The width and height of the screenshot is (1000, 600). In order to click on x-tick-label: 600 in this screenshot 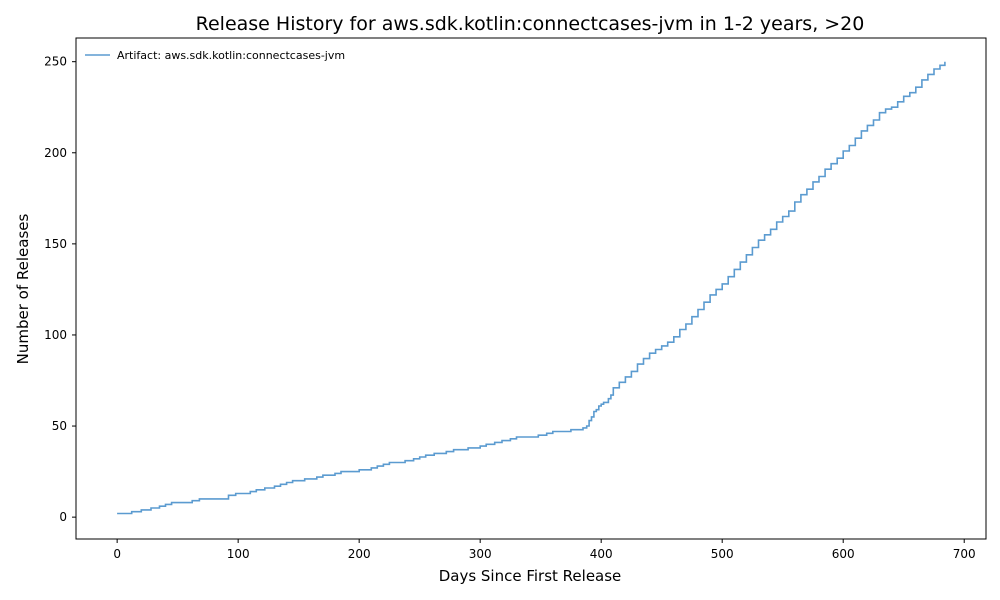, I will do `click(843, 554)`.